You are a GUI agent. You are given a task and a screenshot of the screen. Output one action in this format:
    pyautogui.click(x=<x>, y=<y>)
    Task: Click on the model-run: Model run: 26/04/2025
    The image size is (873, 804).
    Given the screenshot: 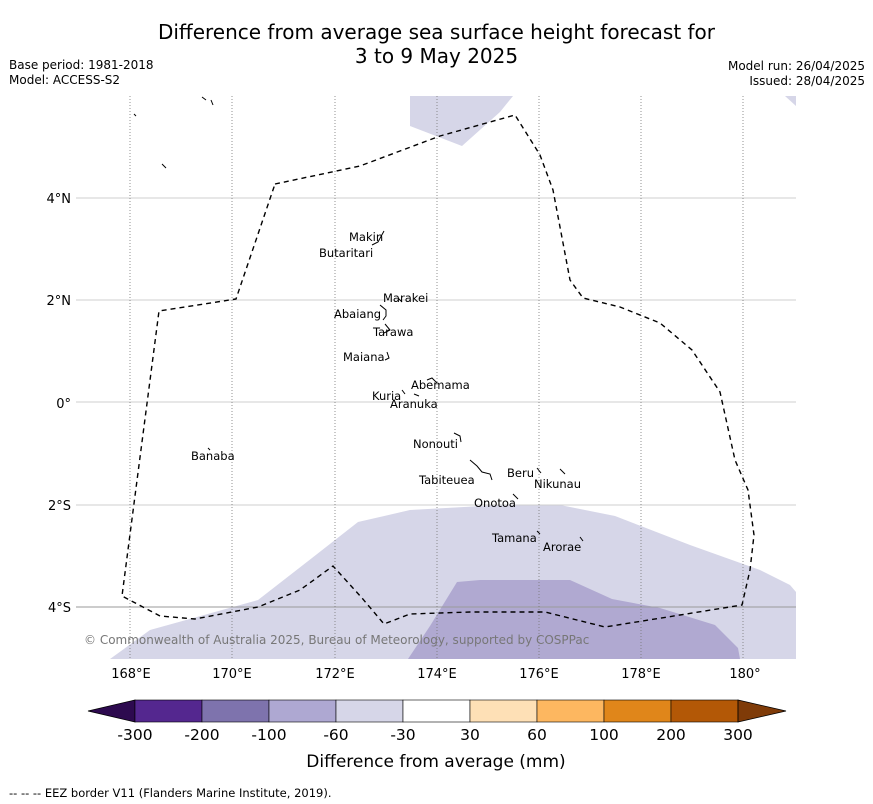 What is the action you would take?
    pyautogui.click(x=796, y=66)
    